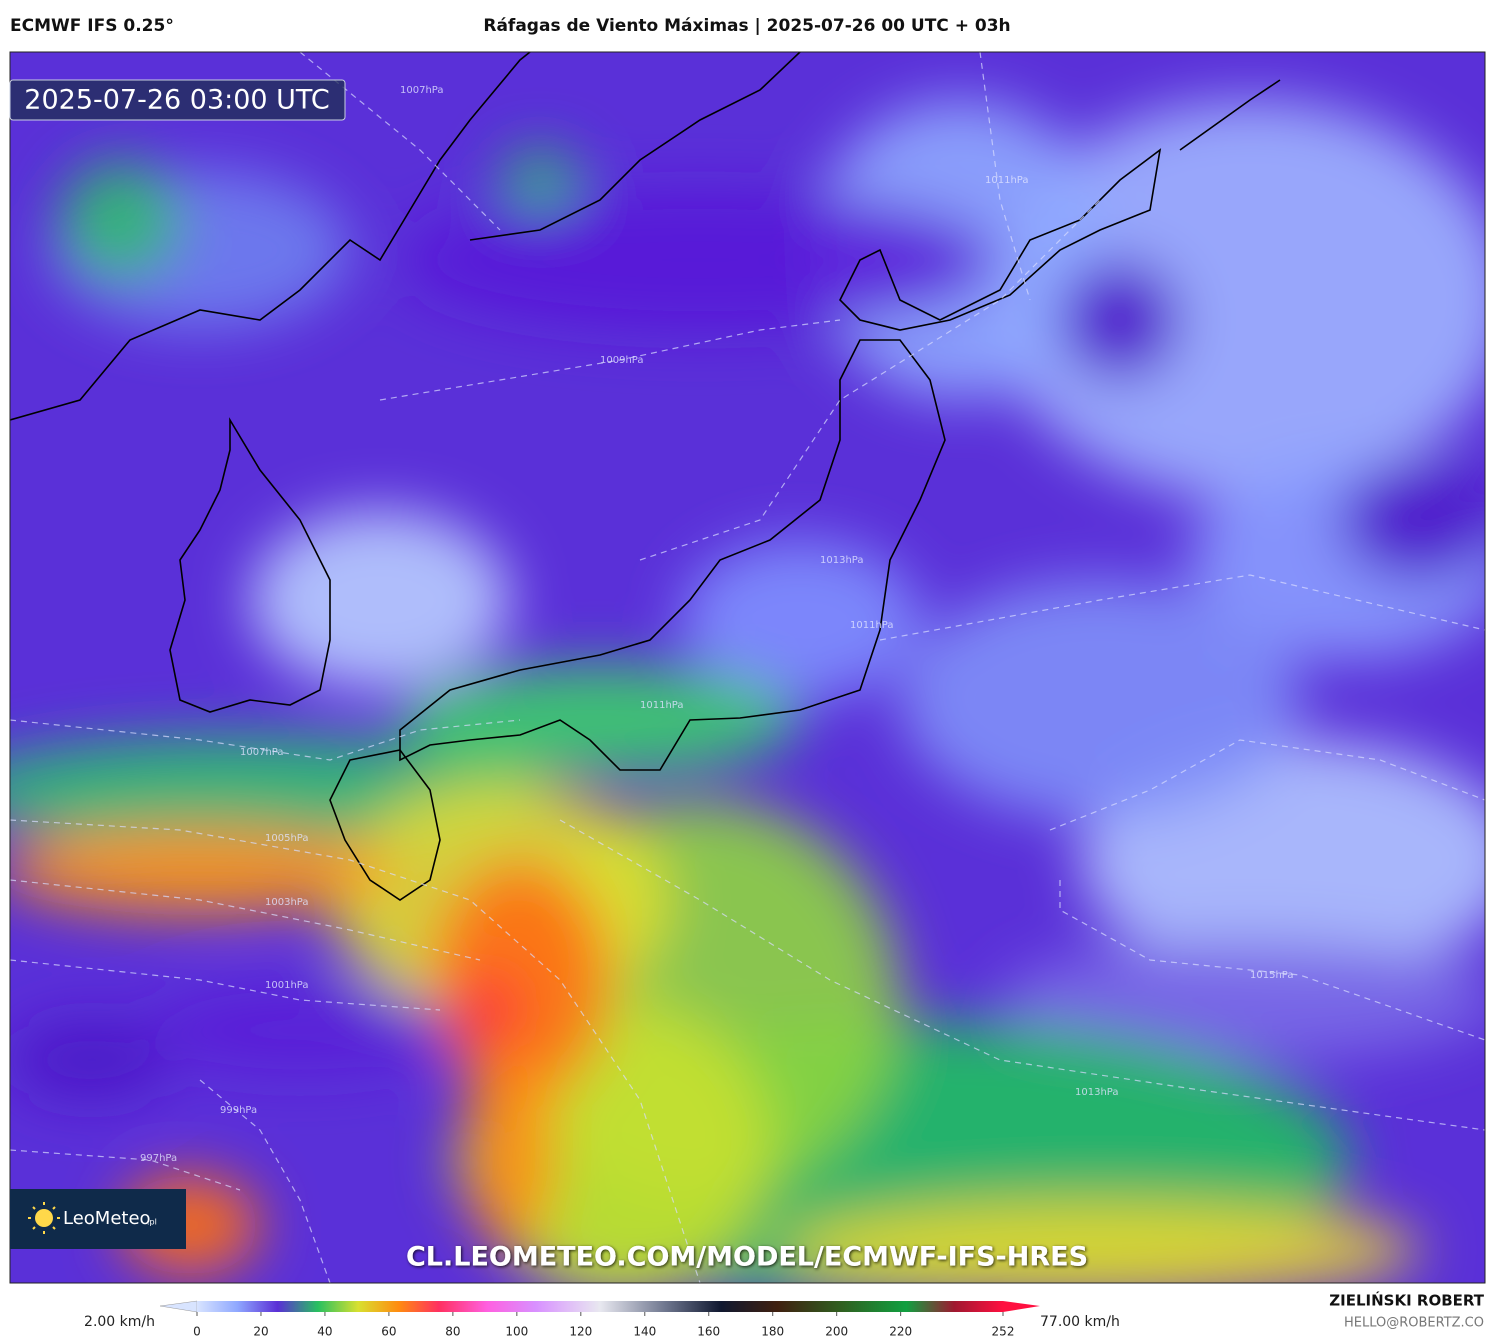 The width and height of the screenshot is (1494, 1339). What do you see at coordinates (452, 1332) in the screenshot?
I see `colorbar-tick-label: 80` at bounding box center [452, 1332].